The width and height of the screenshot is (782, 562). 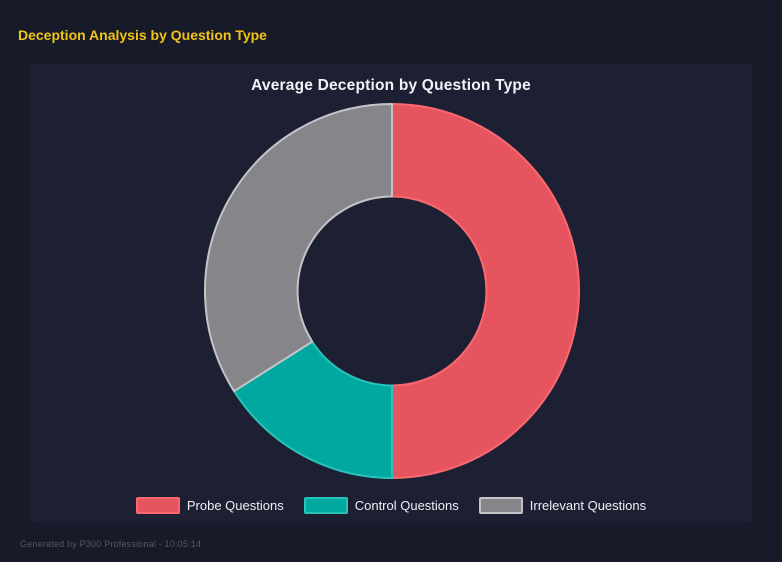 What do you see at coordinates (500, 505) in the screenshot?
I see `legend-swatch-irrelevant-questions` at bounding box center [500, 505].